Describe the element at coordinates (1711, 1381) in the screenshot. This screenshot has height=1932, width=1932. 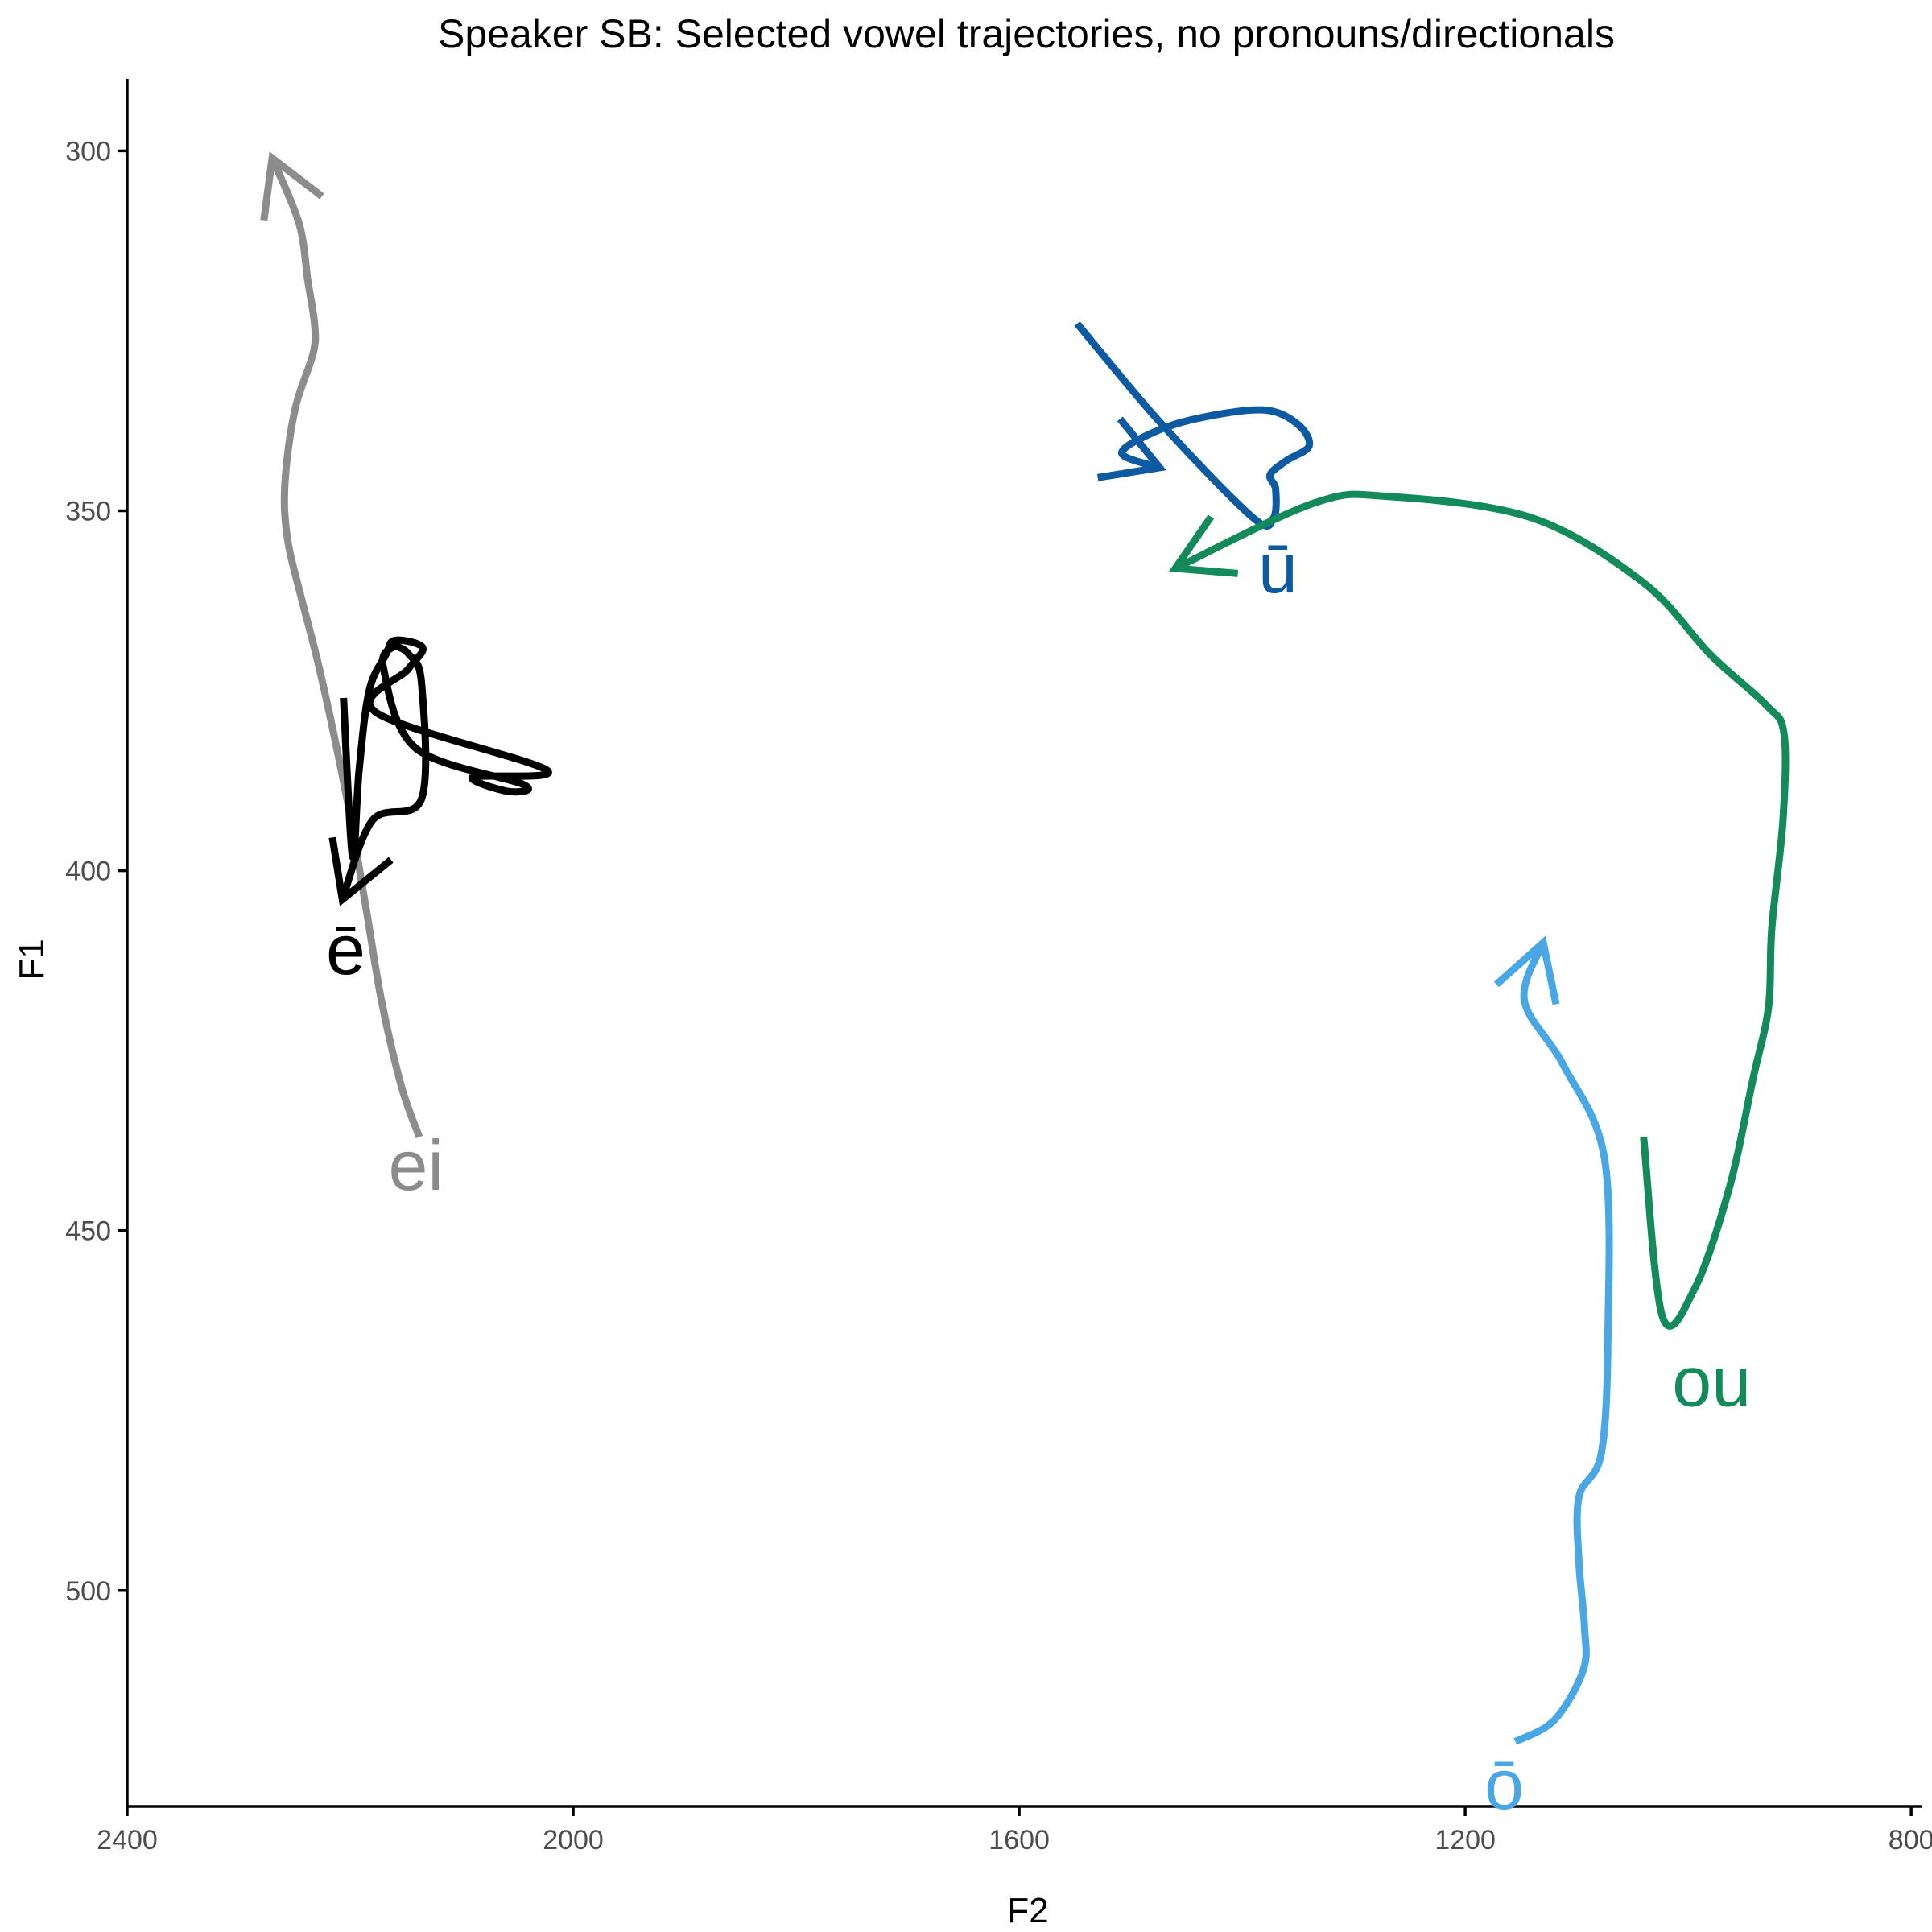
I see `series-label: ou` at that location.